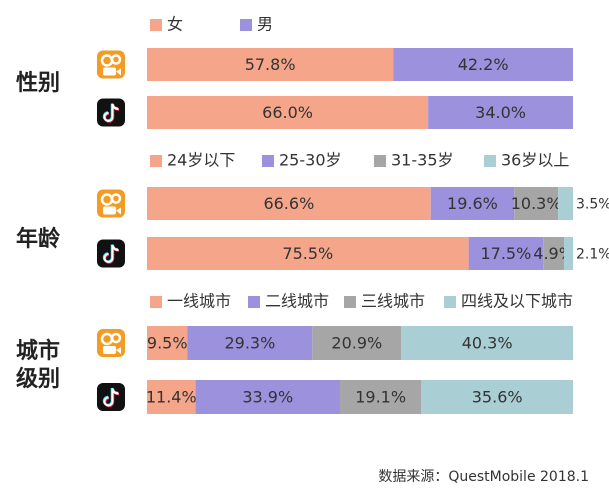 The image size is (609, 495). I want to click on value-label: 19.1%, so click(380, 397).